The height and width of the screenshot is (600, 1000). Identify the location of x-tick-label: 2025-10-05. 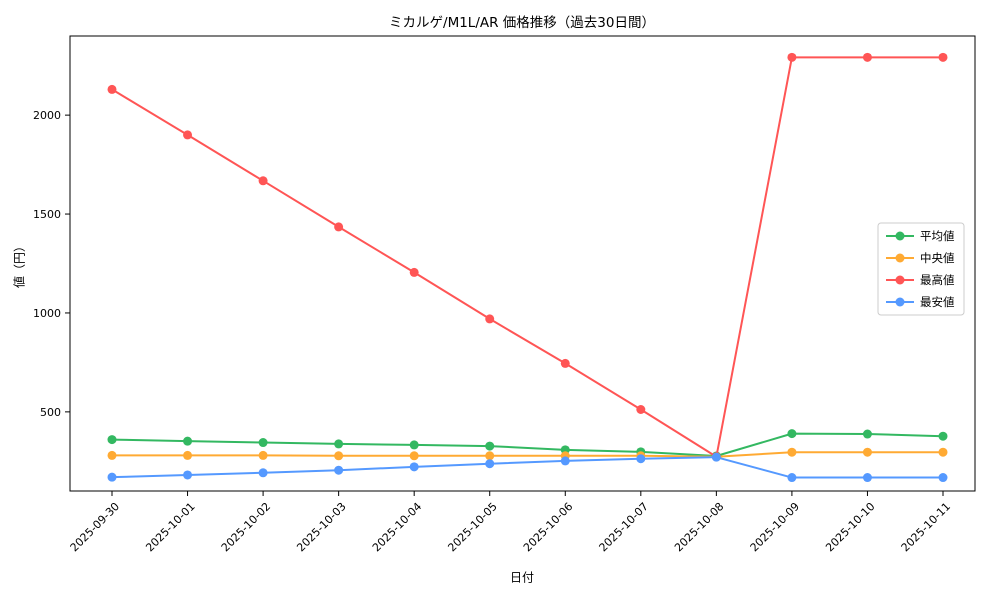
(472, 527).